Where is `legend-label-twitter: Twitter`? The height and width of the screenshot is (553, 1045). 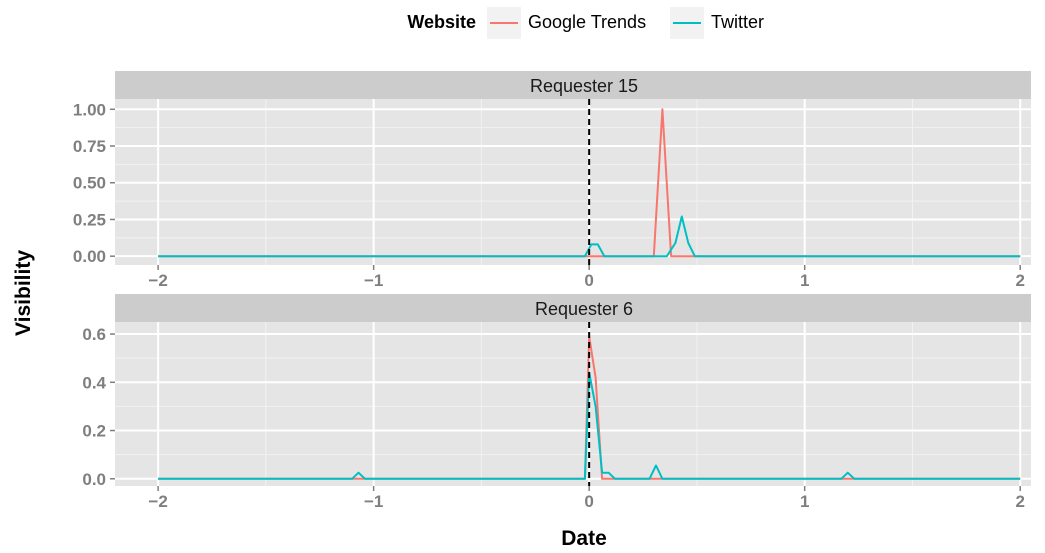 legend-label-twitter: Twitter is located at coordinates (737, 22).